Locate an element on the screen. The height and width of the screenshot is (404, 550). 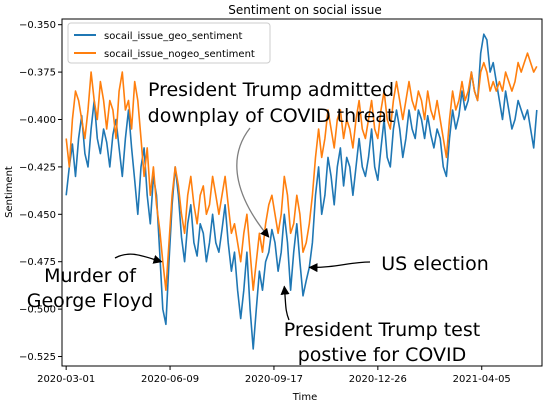
x-tick-label: 2020-06-09 is located at coordinates (170, 379).